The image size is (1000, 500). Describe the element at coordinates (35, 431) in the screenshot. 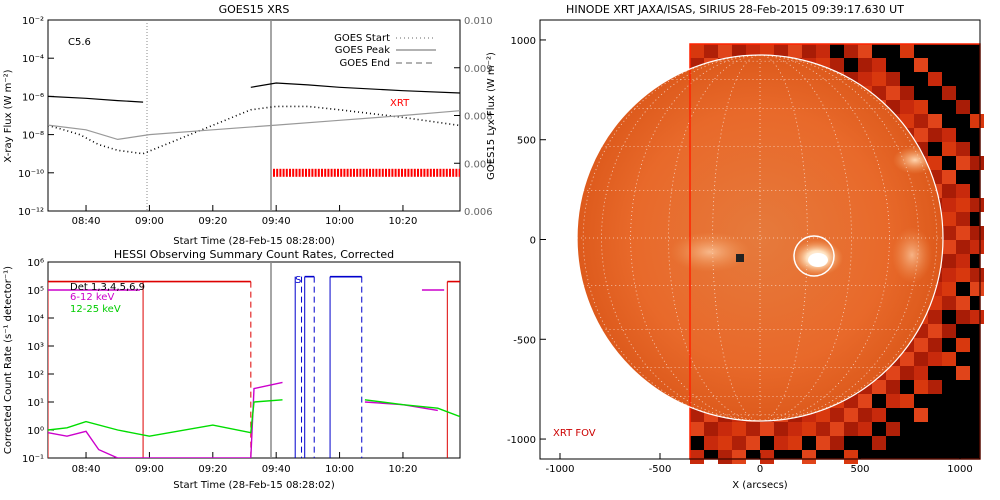

I see `hessi-y-tick-label: 10⁰` at that location.